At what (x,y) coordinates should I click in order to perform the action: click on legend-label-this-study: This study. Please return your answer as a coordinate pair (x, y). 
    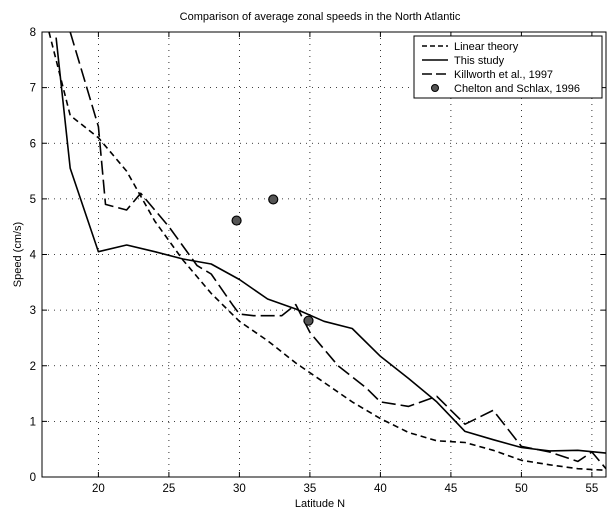
    Looking at the image, I should click on (479, 61).